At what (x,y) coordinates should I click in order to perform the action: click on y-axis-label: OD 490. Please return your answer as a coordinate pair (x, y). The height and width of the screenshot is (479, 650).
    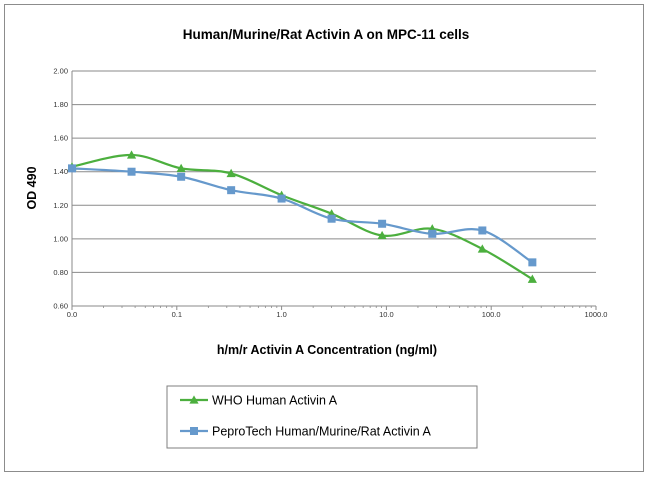
    Looking at the image, I should click on (32, 187).